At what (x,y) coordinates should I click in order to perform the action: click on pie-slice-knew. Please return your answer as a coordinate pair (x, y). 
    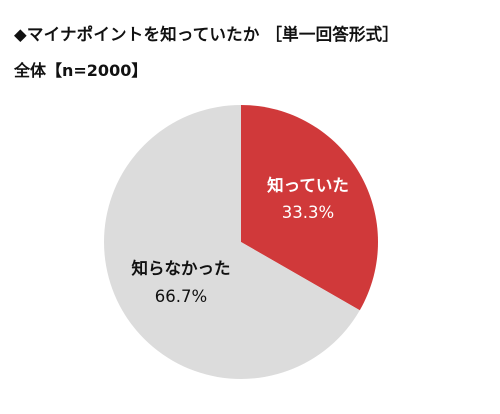
    Looking at the image, I should click on (309, 208).